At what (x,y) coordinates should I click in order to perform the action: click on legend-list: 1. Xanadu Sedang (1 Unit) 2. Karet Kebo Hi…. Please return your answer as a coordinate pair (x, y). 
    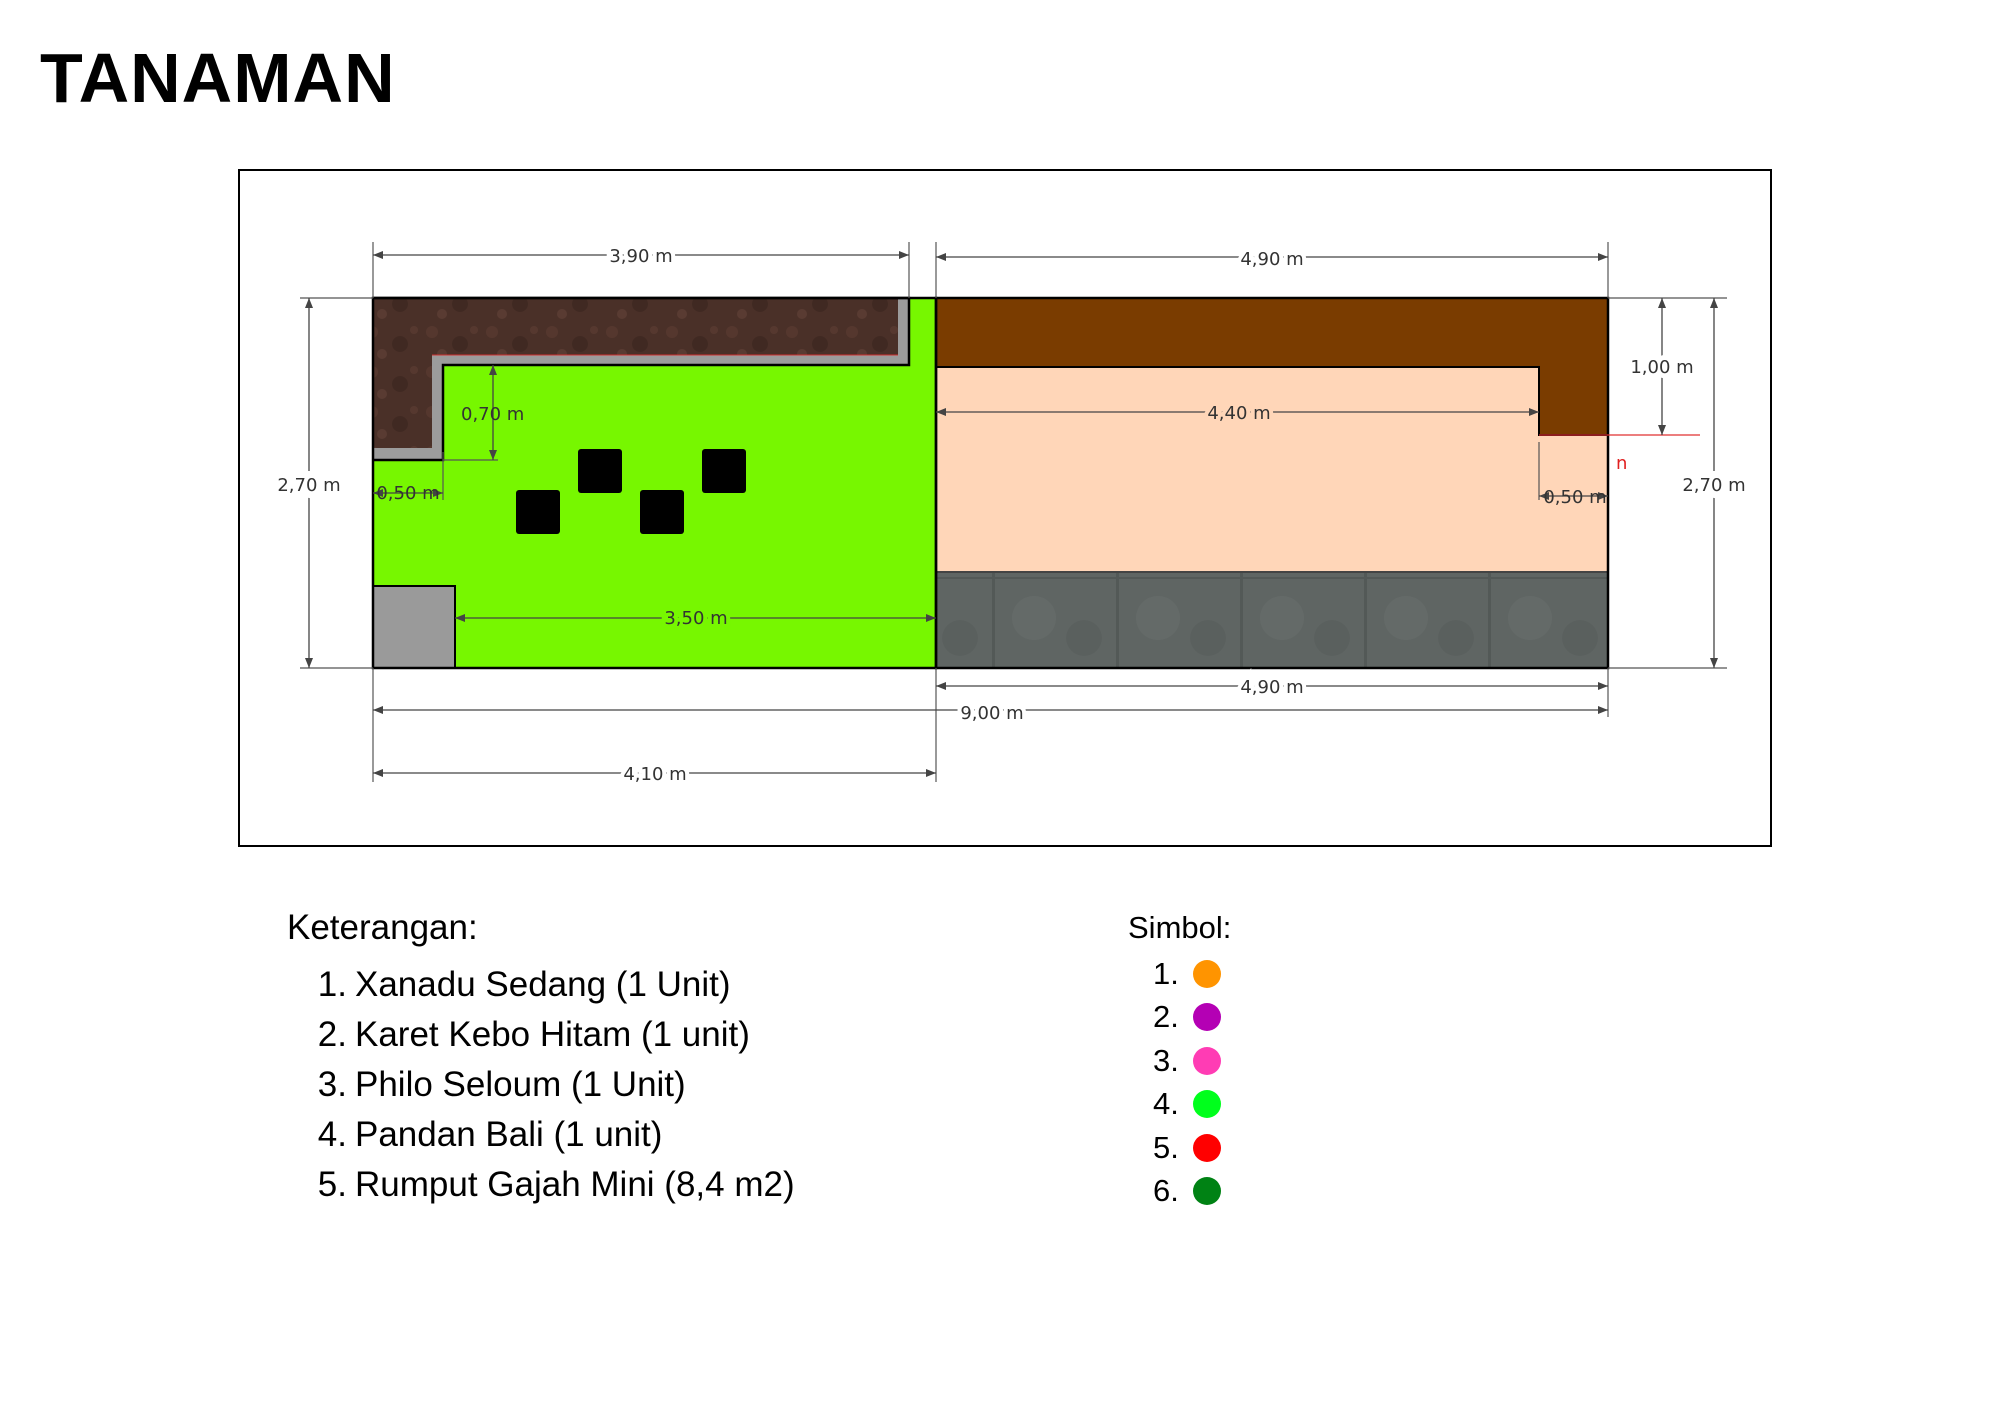
    Looking at the image, I should click on (541, 1085).